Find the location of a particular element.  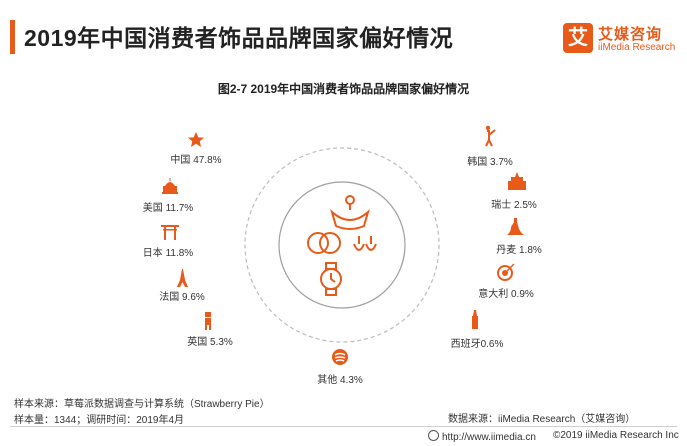

outer-dashed-ring is located at coordinates (342, 245).